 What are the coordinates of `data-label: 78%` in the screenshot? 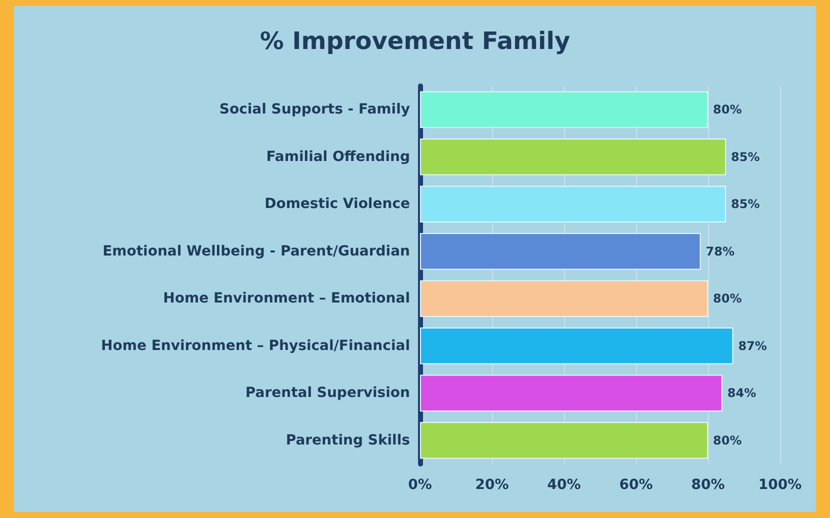 It's located at (720, 251).